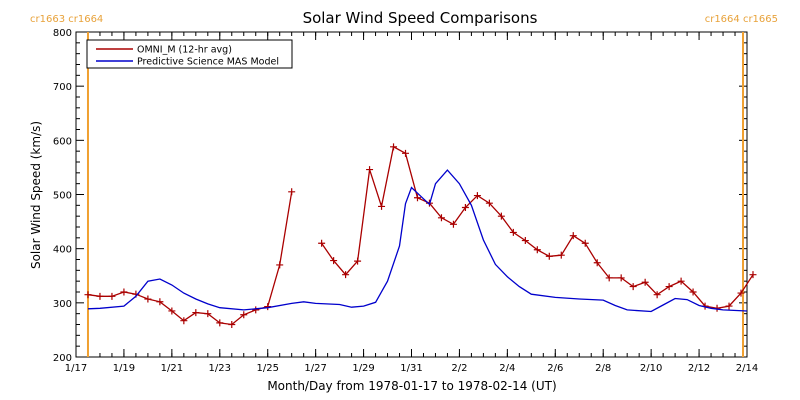 Image resolution: width=800 pixels, height=400 pixels. What do you see at coordinates (603, 368) in the screenshot?
I see `x-tick-label: 2/8` at bounding box center [603, 368].